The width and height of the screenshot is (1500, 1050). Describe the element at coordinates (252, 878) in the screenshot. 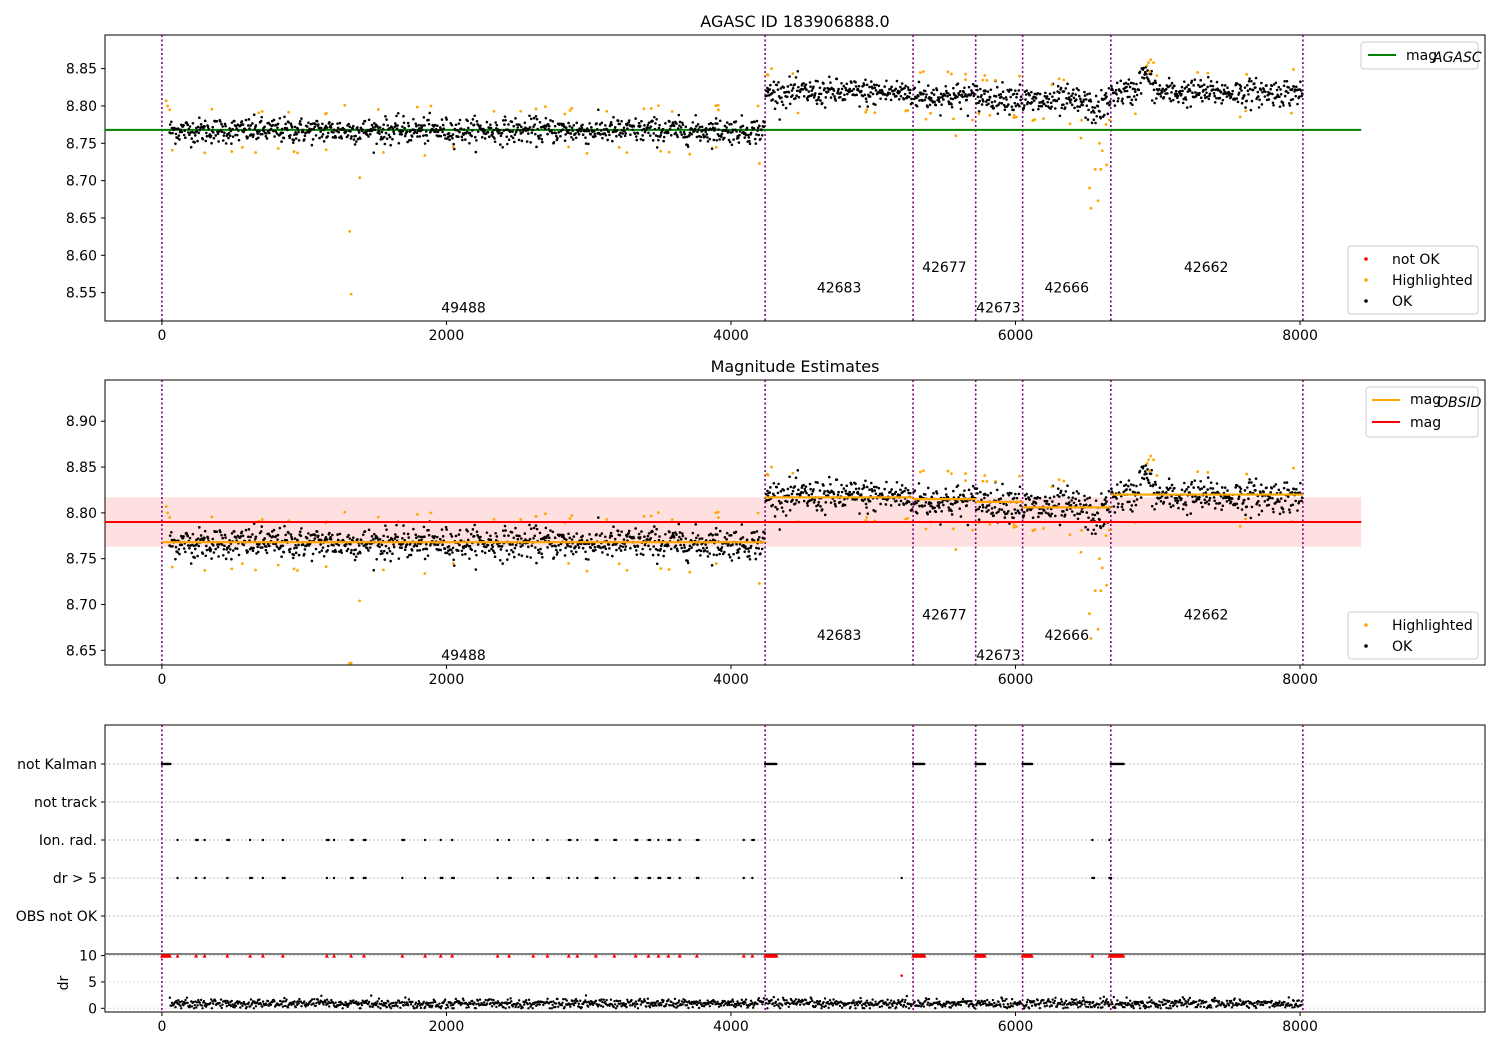

I see `flag-mark` at that location.